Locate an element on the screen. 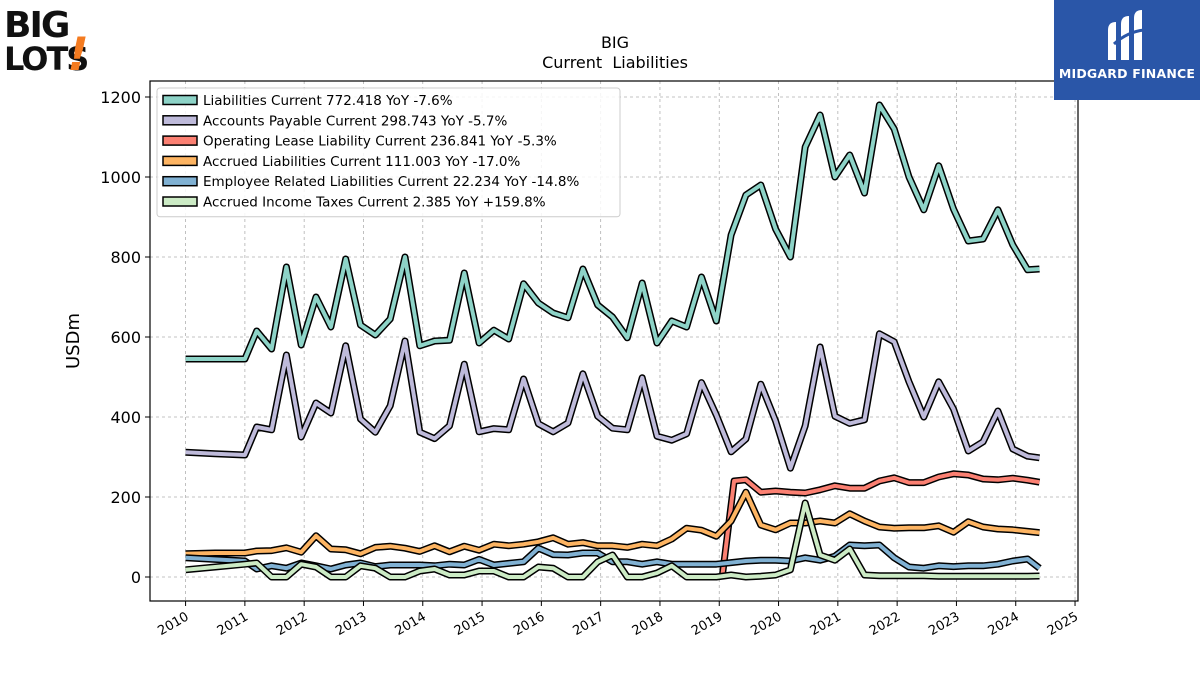  x-tick-label: 2023 is located at coordinates (944, 624).